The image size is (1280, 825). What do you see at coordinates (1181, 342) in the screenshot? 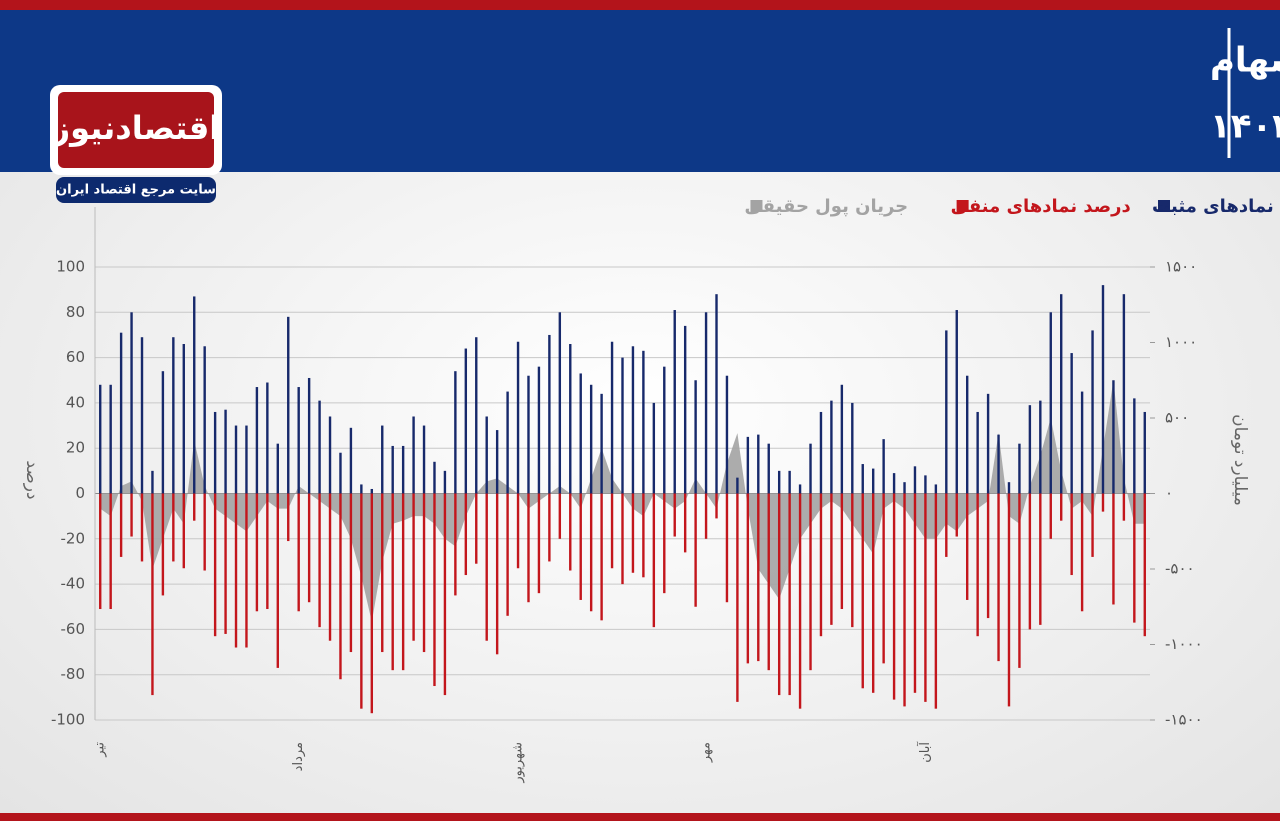
I see `y2-tick-label: ۱۰۰۰` at bounding box center [1181, 342].